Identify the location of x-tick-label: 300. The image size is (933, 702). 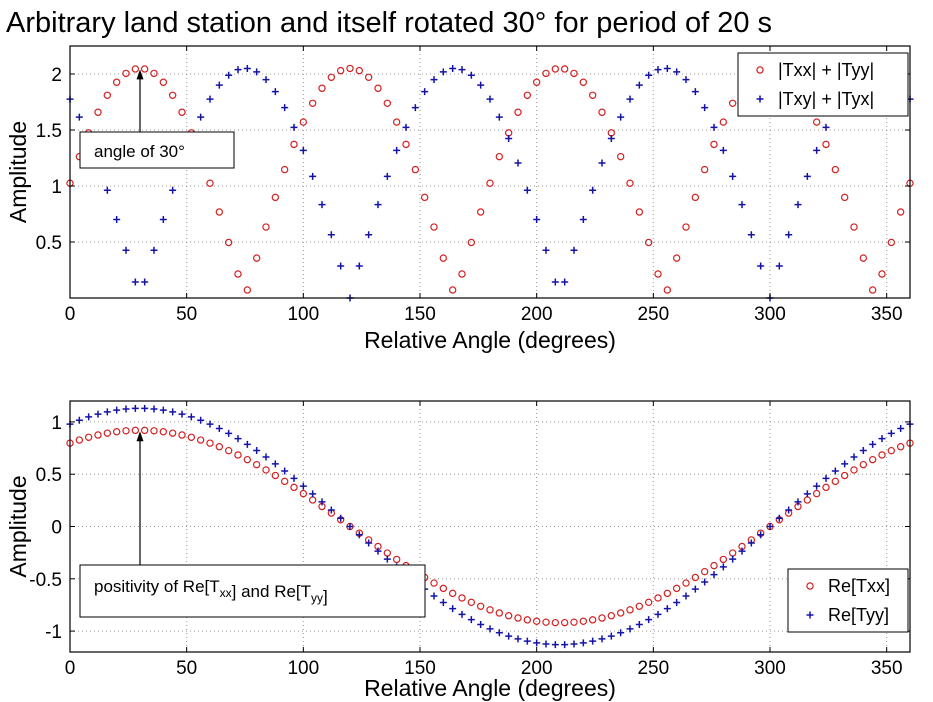
(770, 314).